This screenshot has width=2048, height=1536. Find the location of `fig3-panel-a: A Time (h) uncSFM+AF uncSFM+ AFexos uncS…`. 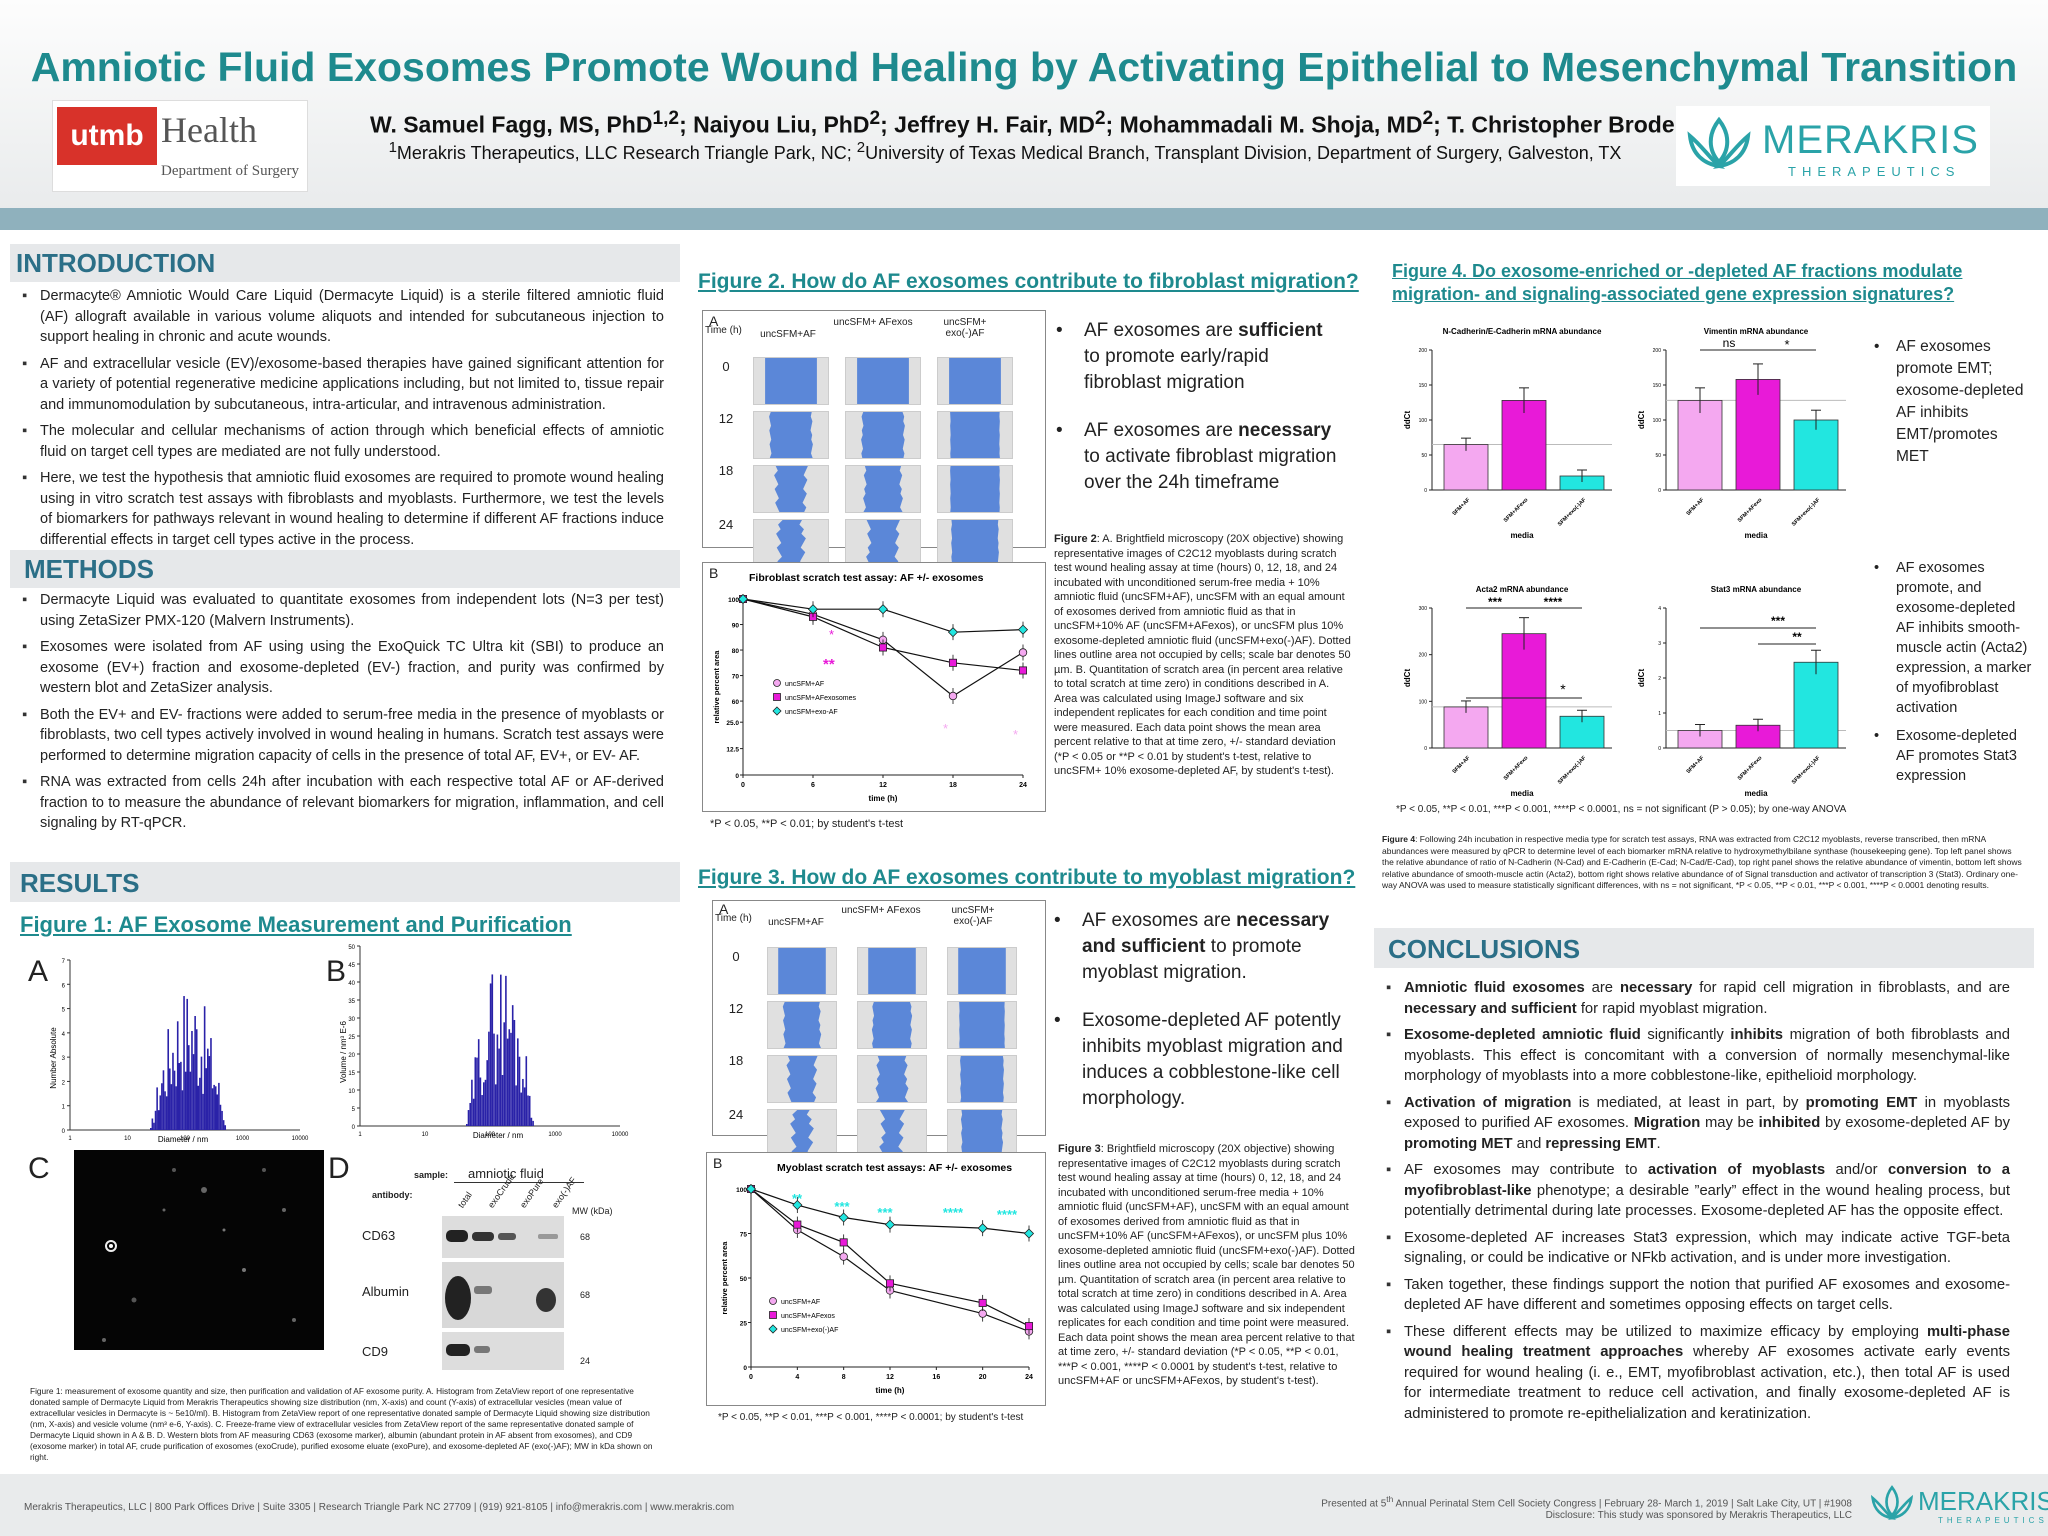

fig3-panel-a: A Time (h) uncSFM+AF uncSFM+ AFexos uncS… is located at coordinates (879, 1028).